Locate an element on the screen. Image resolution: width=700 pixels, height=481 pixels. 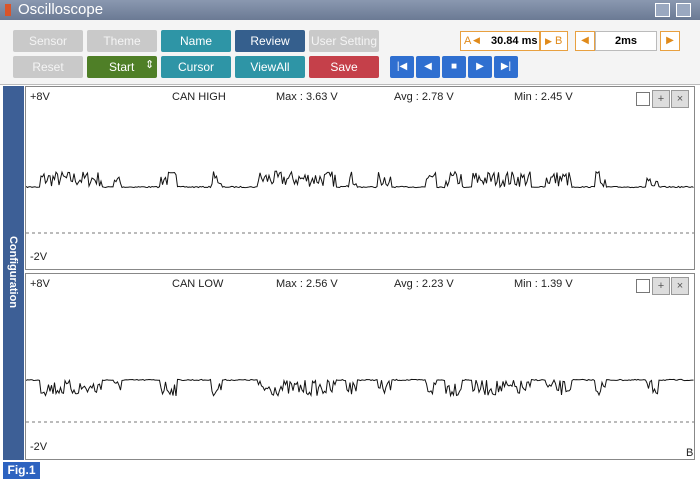
toolbar-button: ViewAll is located at coordinates (270, 67).